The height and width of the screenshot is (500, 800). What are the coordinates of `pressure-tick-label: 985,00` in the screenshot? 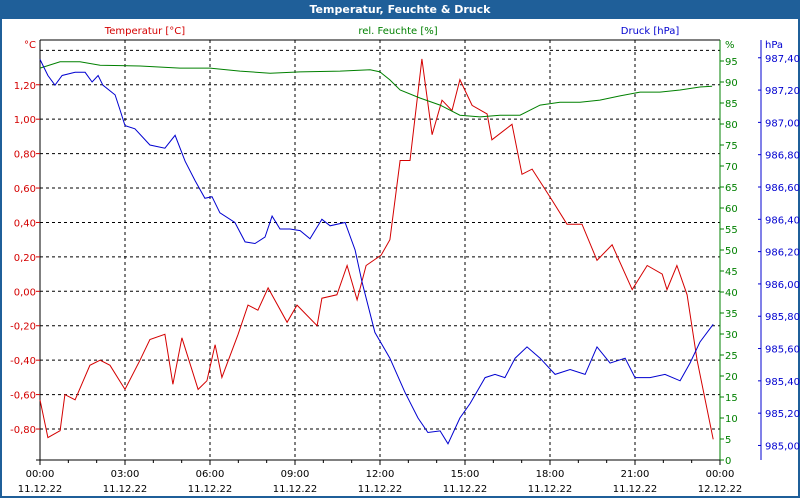 It's located at (782, 446).